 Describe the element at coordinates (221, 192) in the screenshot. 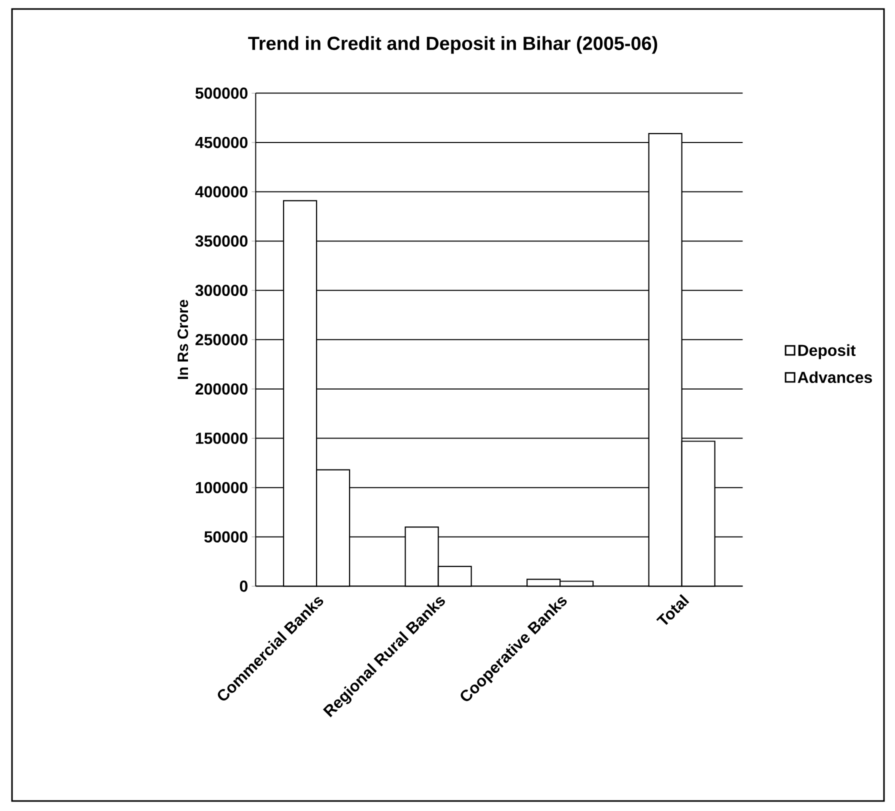

I see `y-tick-label: 400000` at that location.